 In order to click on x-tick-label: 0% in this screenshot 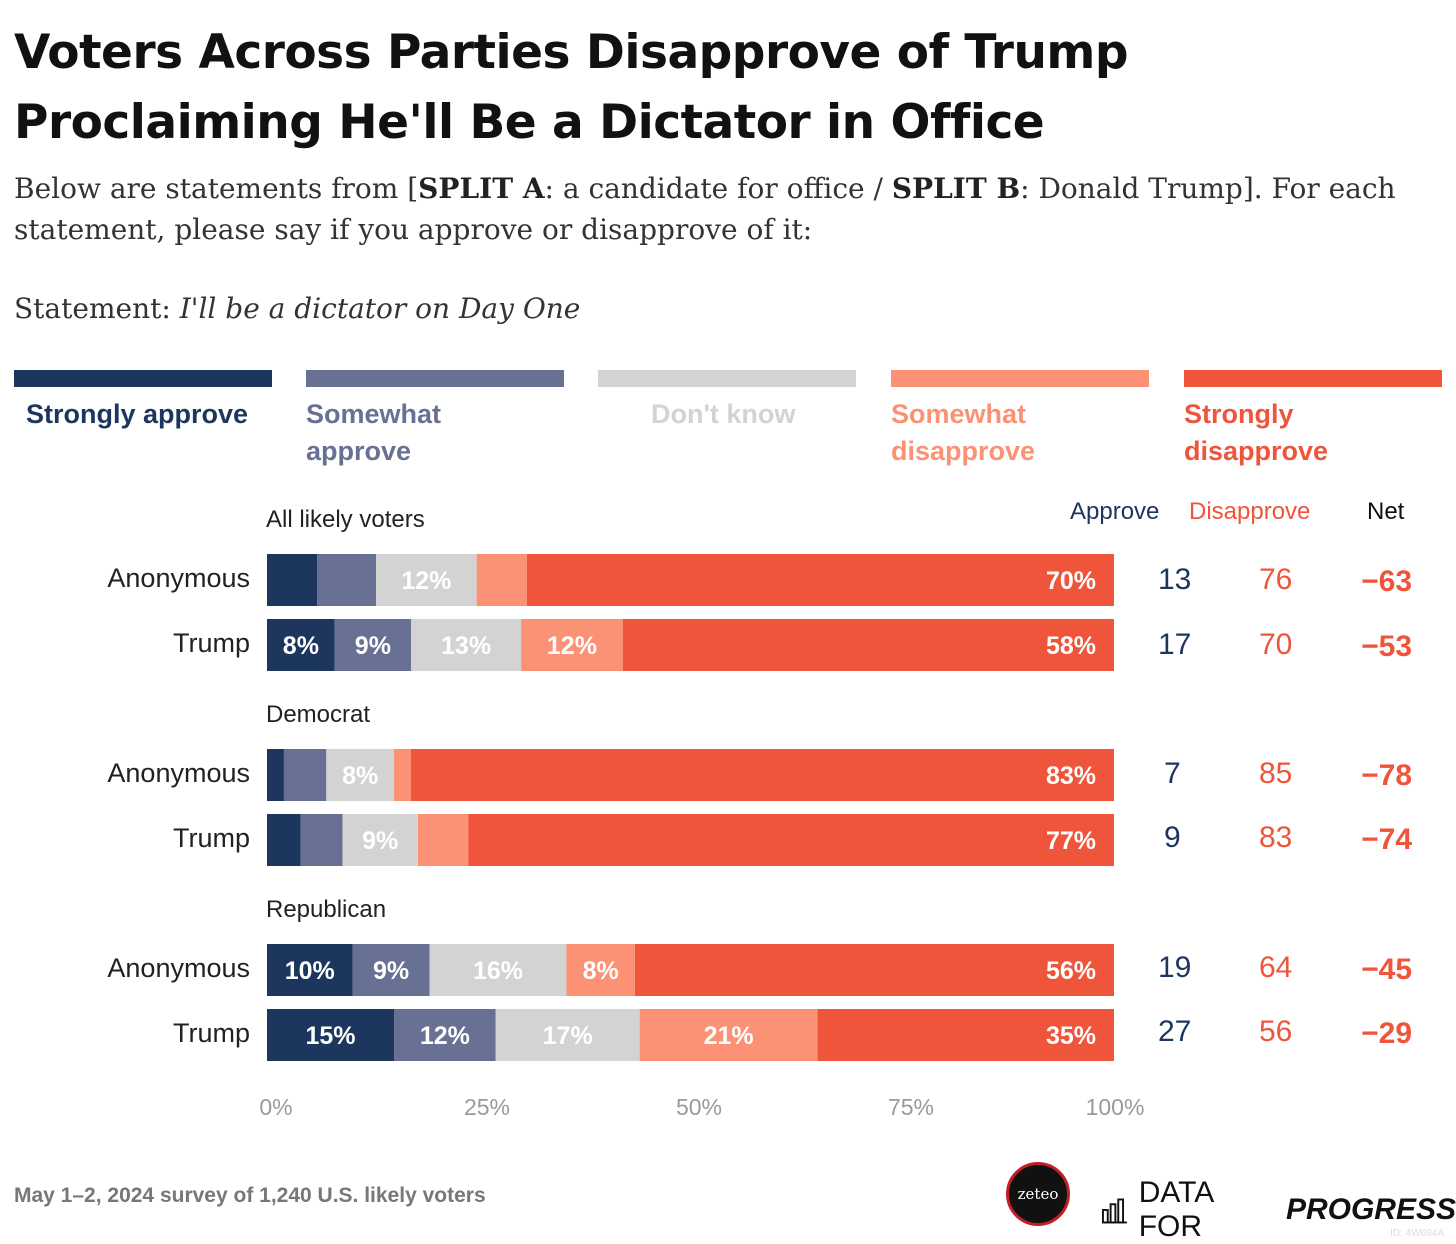, I will do `click(276, 1107)`.